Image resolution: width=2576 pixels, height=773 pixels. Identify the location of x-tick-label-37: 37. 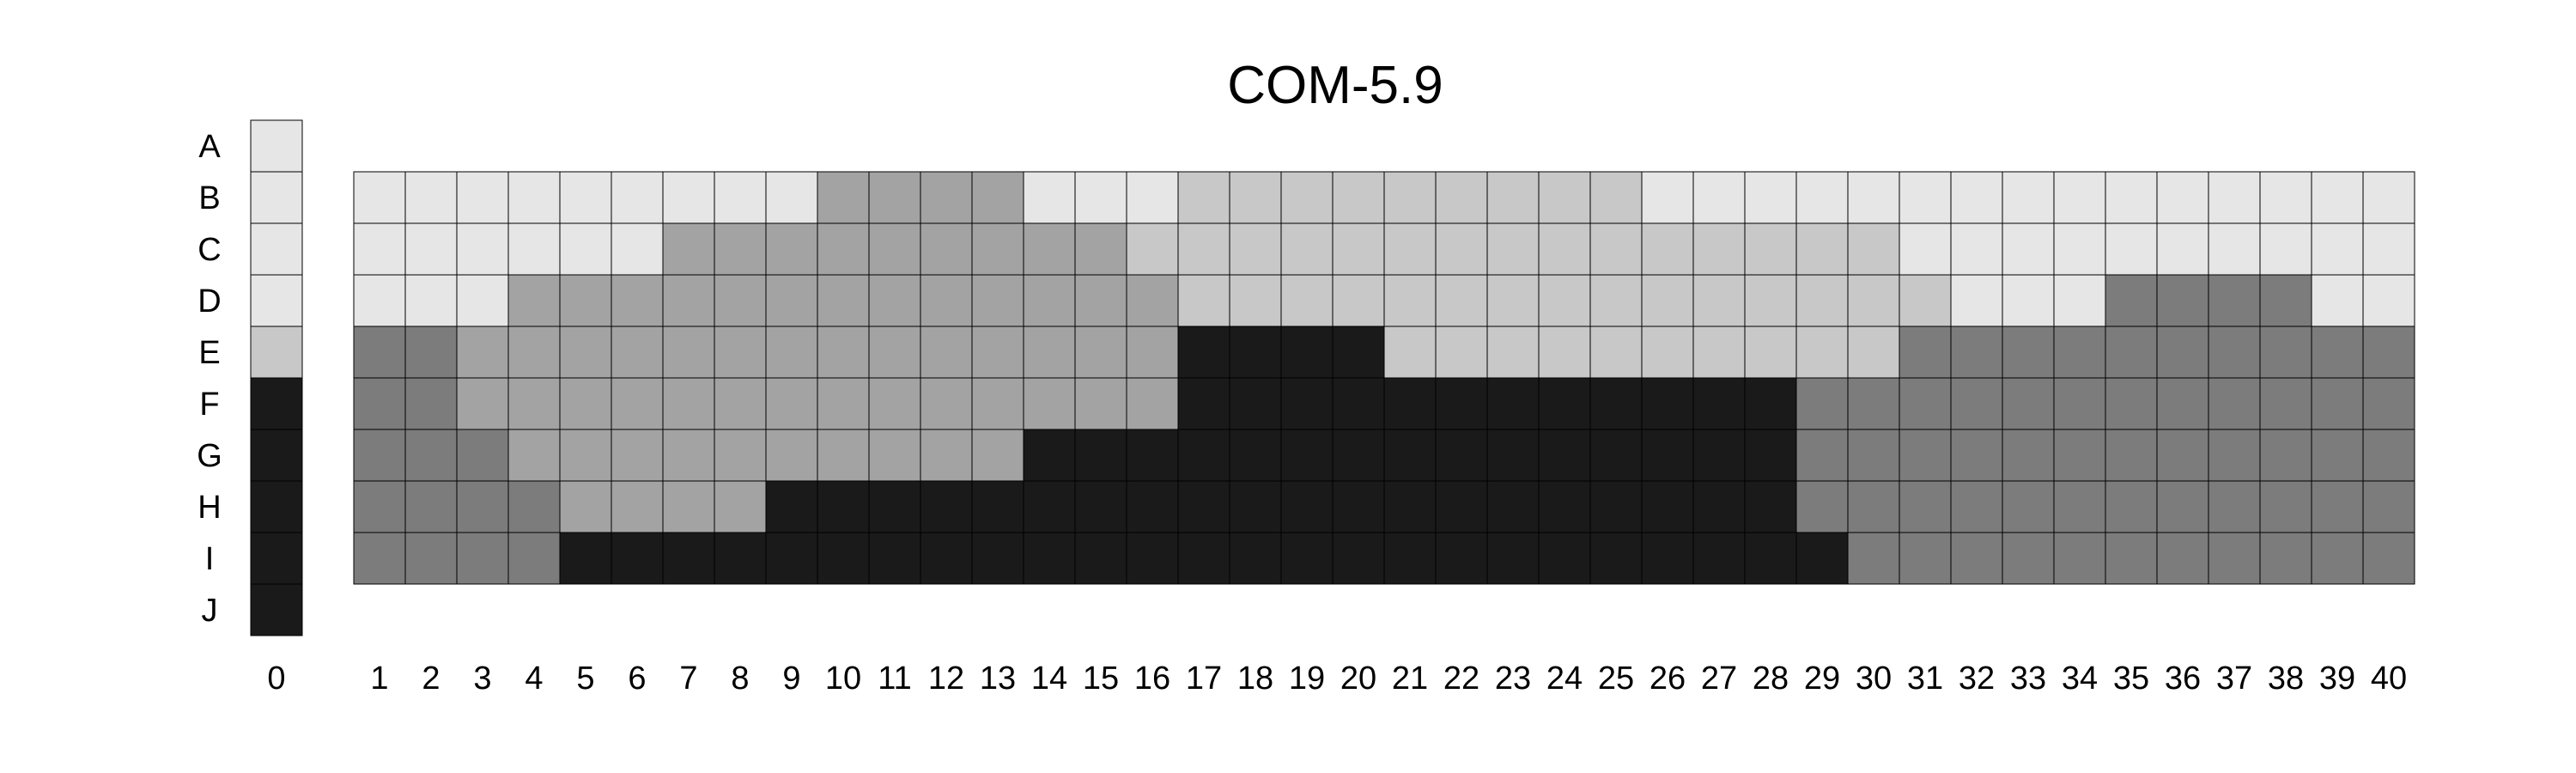
(2234, 678).